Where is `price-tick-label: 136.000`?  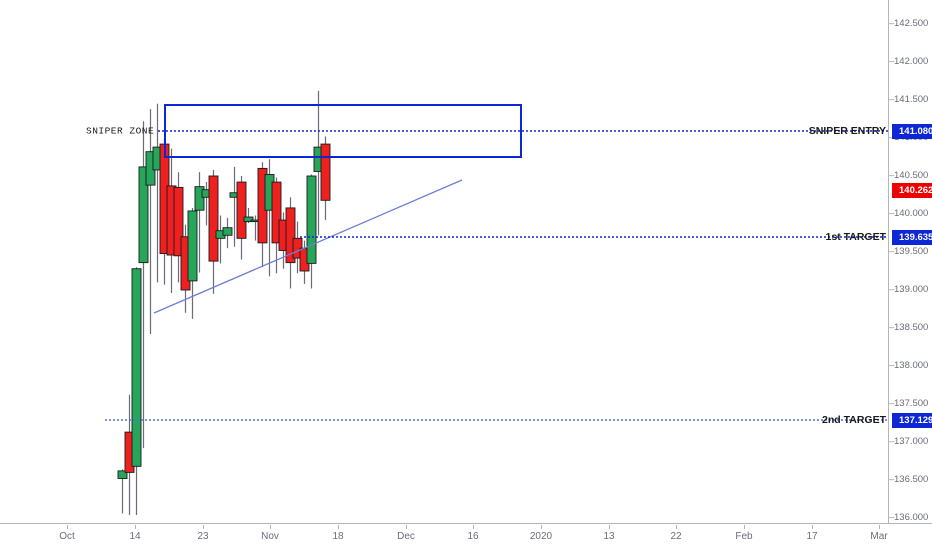 price-tick-label: 136.000 is located at coordinates (911, 517).